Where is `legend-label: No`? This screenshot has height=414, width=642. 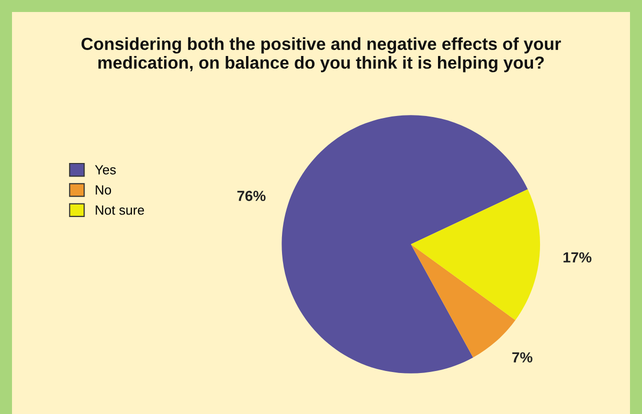
legend-label: No is located at coordinates (104, 190).